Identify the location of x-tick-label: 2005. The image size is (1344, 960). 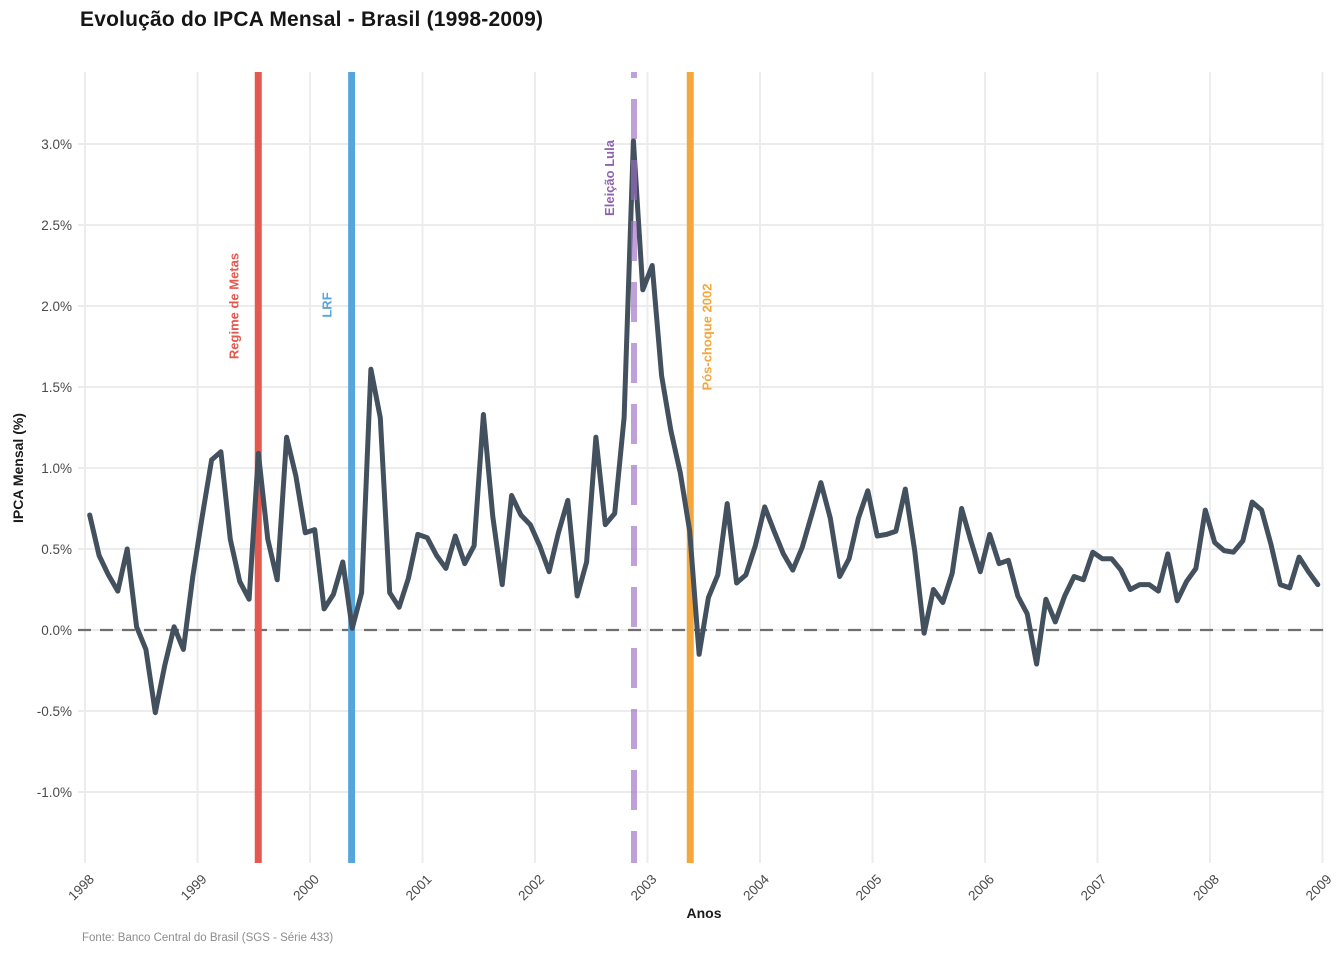
(869, 888).